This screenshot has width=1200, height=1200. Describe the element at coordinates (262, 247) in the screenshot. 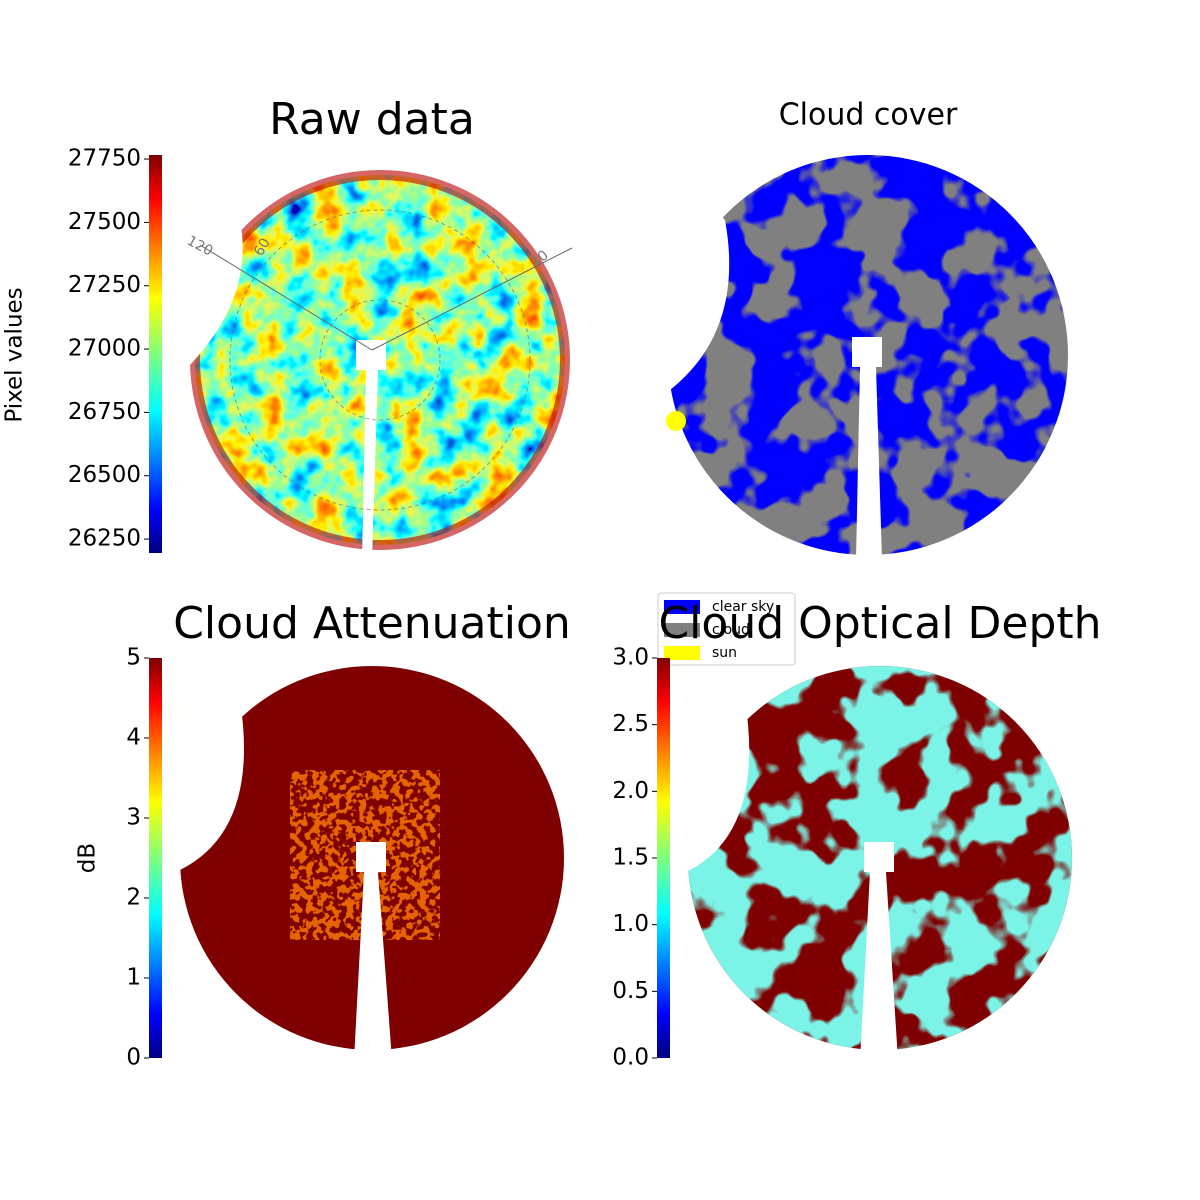

I see `polar-annotation: 60` at that location.